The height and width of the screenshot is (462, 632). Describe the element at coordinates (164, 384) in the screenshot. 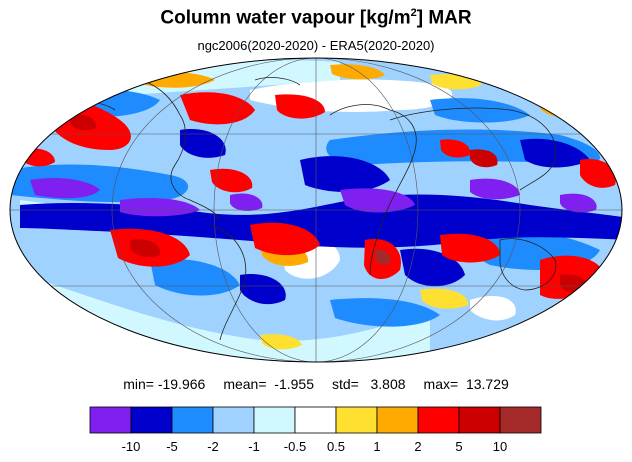

I see `stat-min: min= -19.966` at that location.